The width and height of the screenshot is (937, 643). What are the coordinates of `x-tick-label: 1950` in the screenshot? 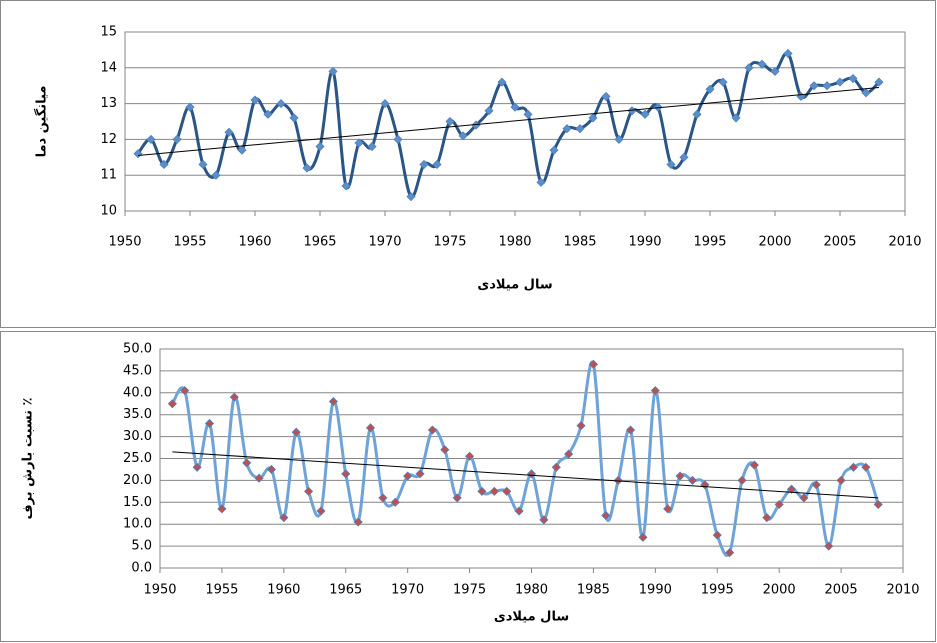 It's located at (124, 242).